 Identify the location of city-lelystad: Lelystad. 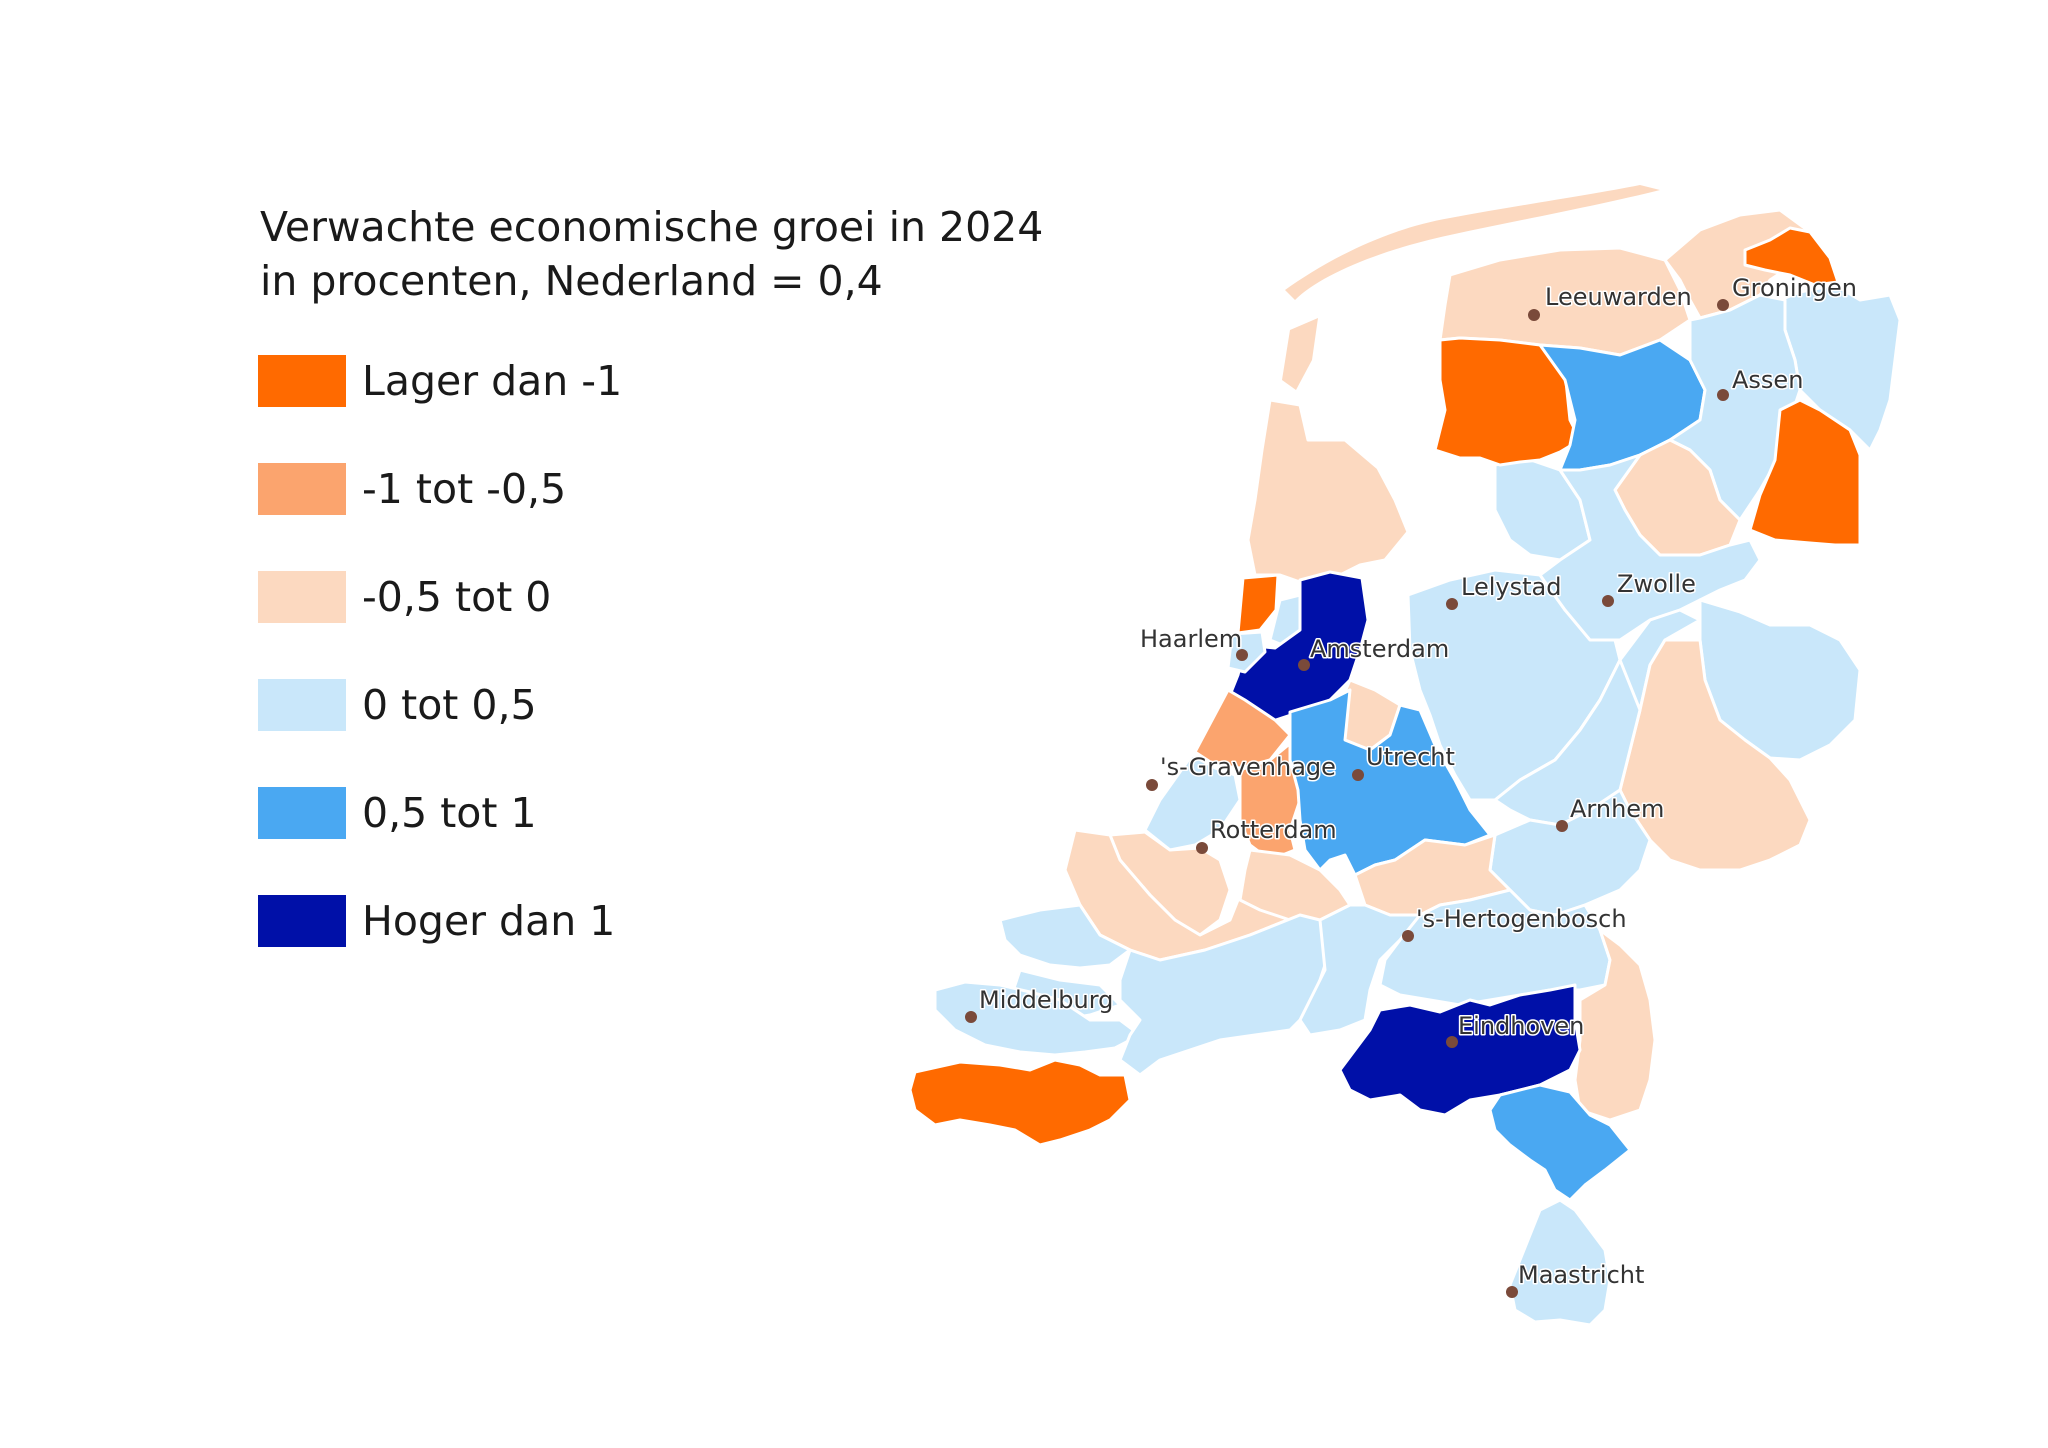
(1504, 591).